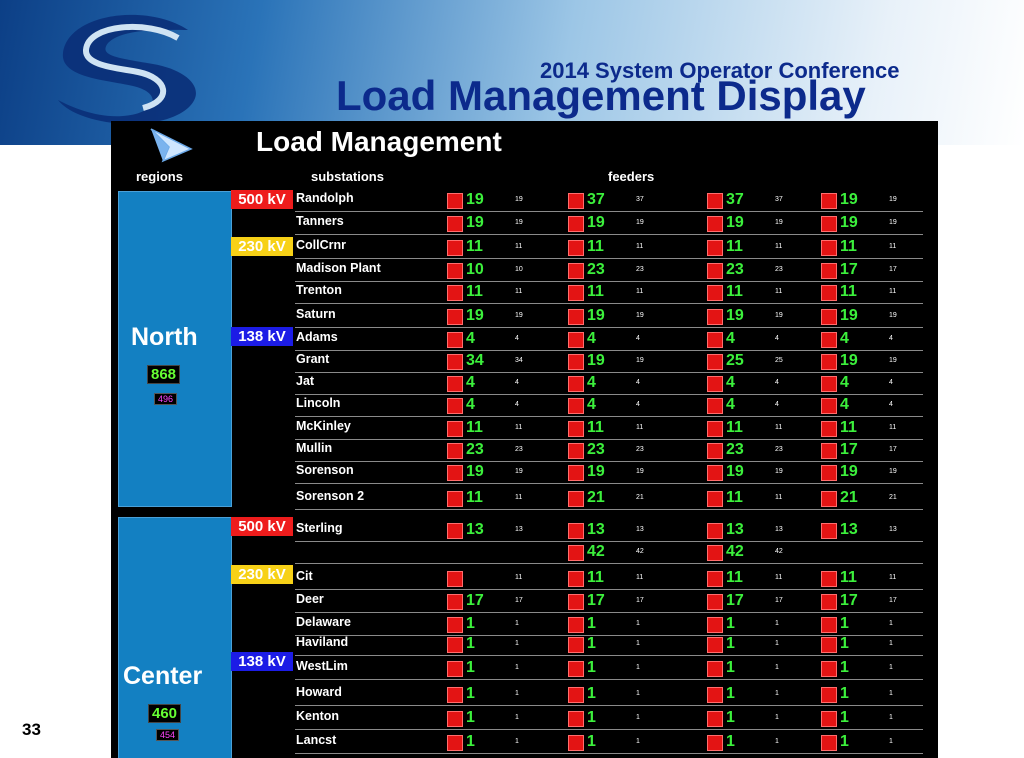 This screenshot has width=1024, height=758. Describe the element at coordinates (609, 530) in the screenshot. I see `substation-row: Sterling 13 13 13 13 13 13 13 13` at that location.